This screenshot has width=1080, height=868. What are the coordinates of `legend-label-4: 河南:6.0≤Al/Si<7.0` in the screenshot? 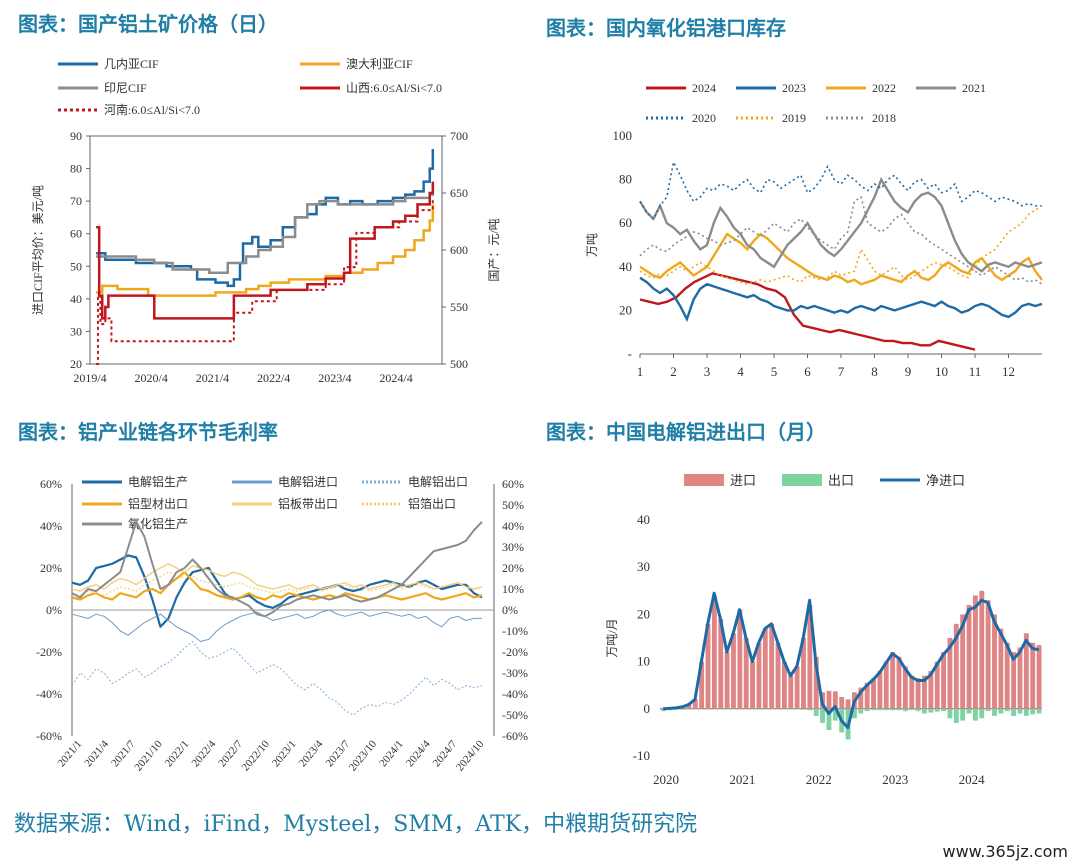 It's located at (152, 109).